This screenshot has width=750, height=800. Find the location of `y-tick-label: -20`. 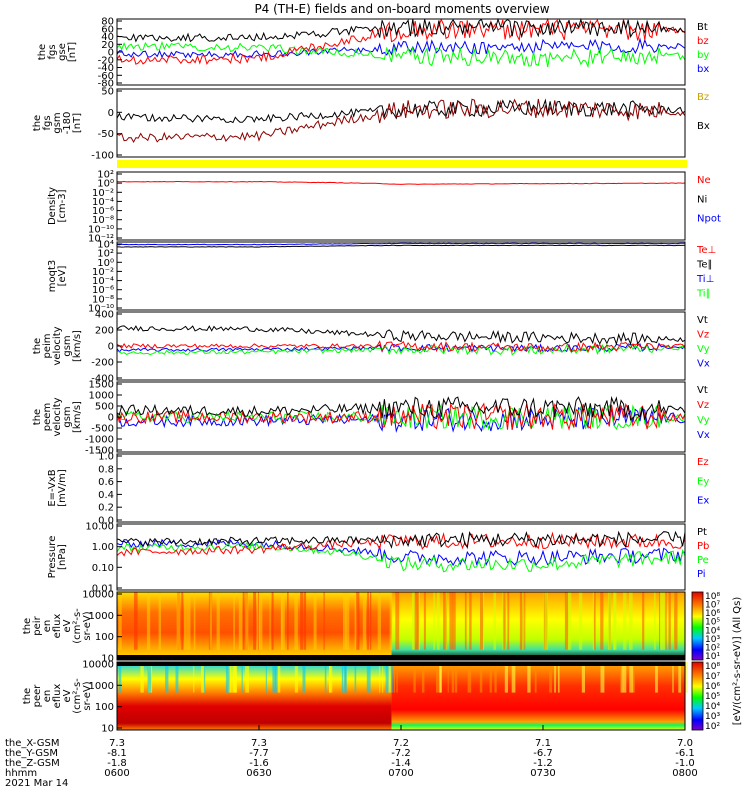

y-tick-label: -20 is located at coordinates (106, 60).